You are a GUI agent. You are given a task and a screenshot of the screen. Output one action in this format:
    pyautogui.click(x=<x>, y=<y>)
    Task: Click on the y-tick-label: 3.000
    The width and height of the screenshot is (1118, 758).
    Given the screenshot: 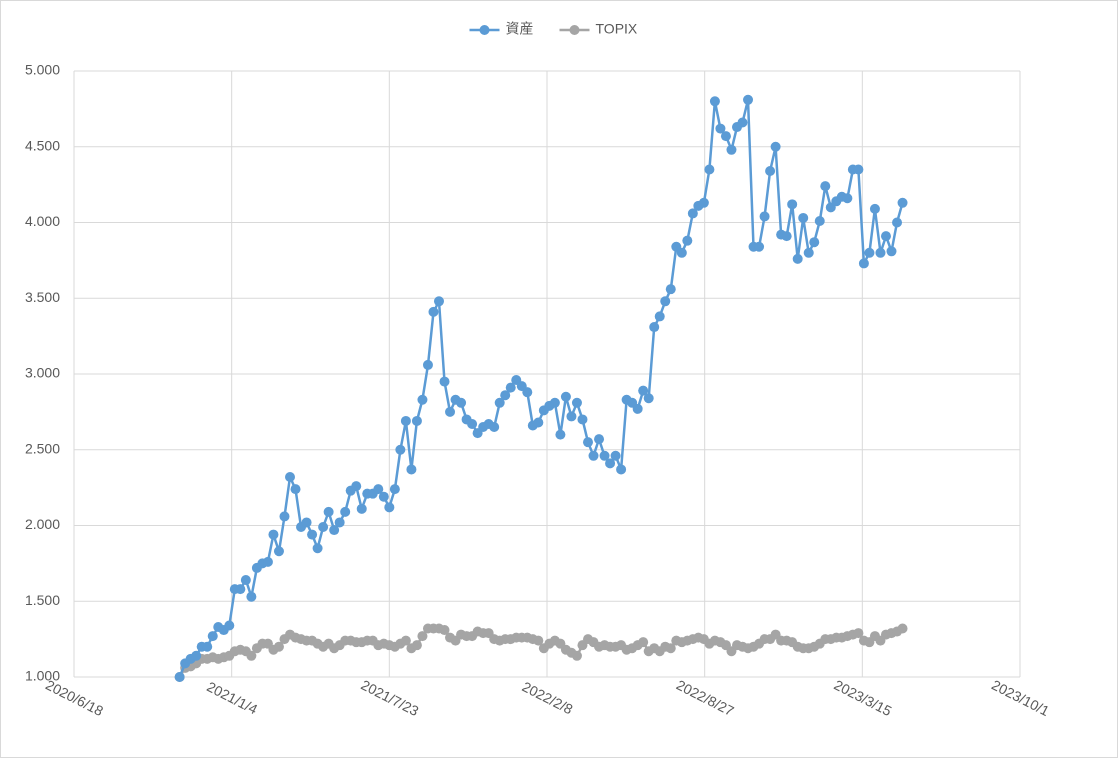 What is the action you would take?
    pyautogui.click(x=42, y=373)
    